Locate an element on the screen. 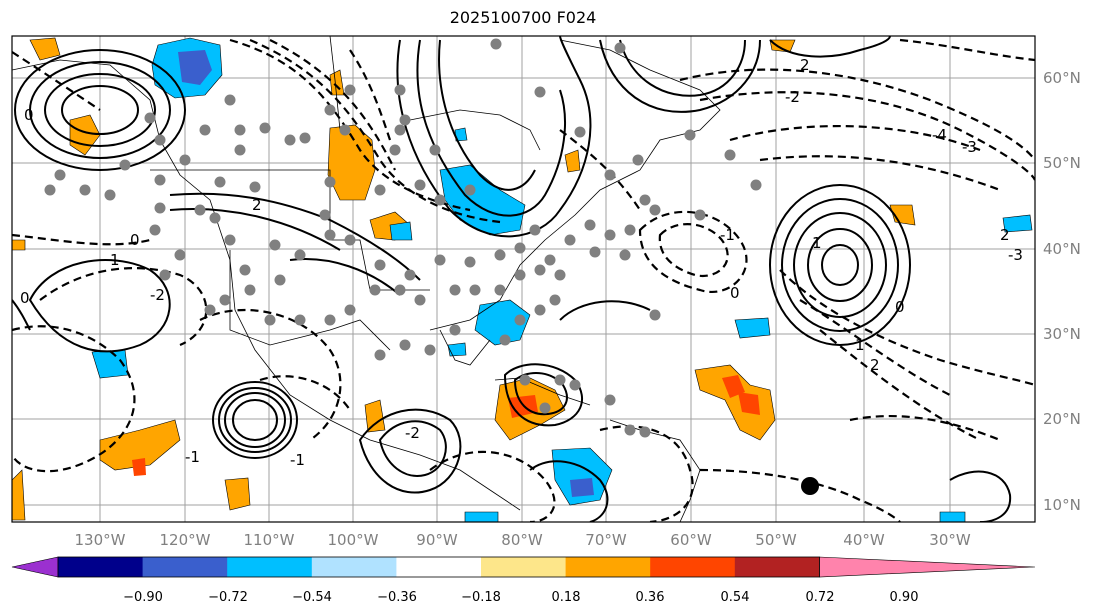  lon-label: 70°W is located at coordinates (606, 540).